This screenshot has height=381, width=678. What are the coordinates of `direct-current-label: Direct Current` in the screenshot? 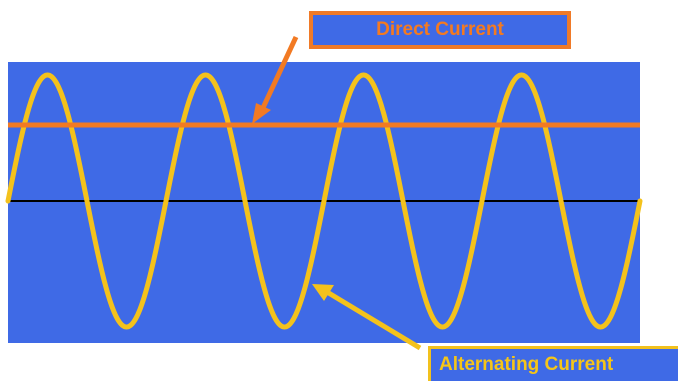 It's located at (440, 30).